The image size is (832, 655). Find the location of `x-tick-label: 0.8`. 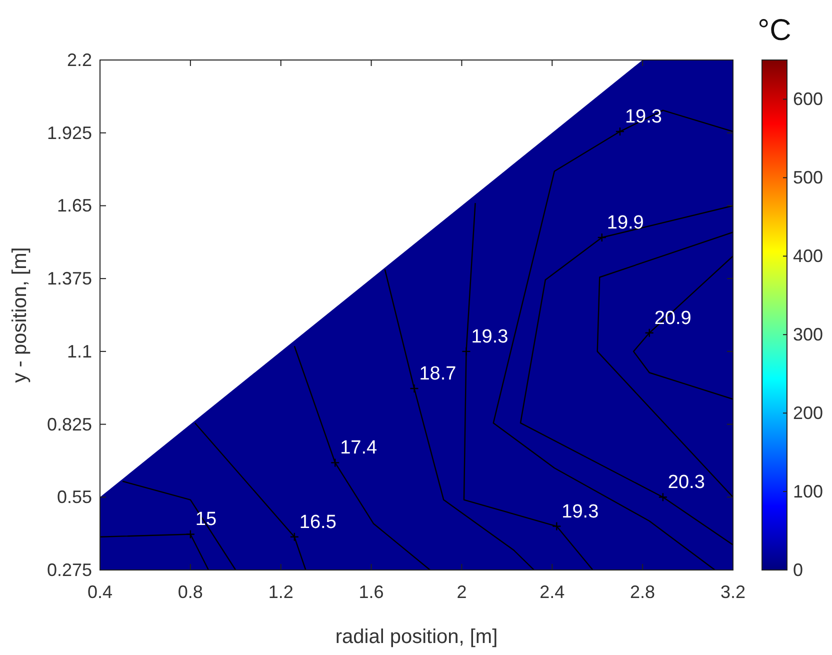

x-tick-label: 0.8 is located at coordinates (190, 592).